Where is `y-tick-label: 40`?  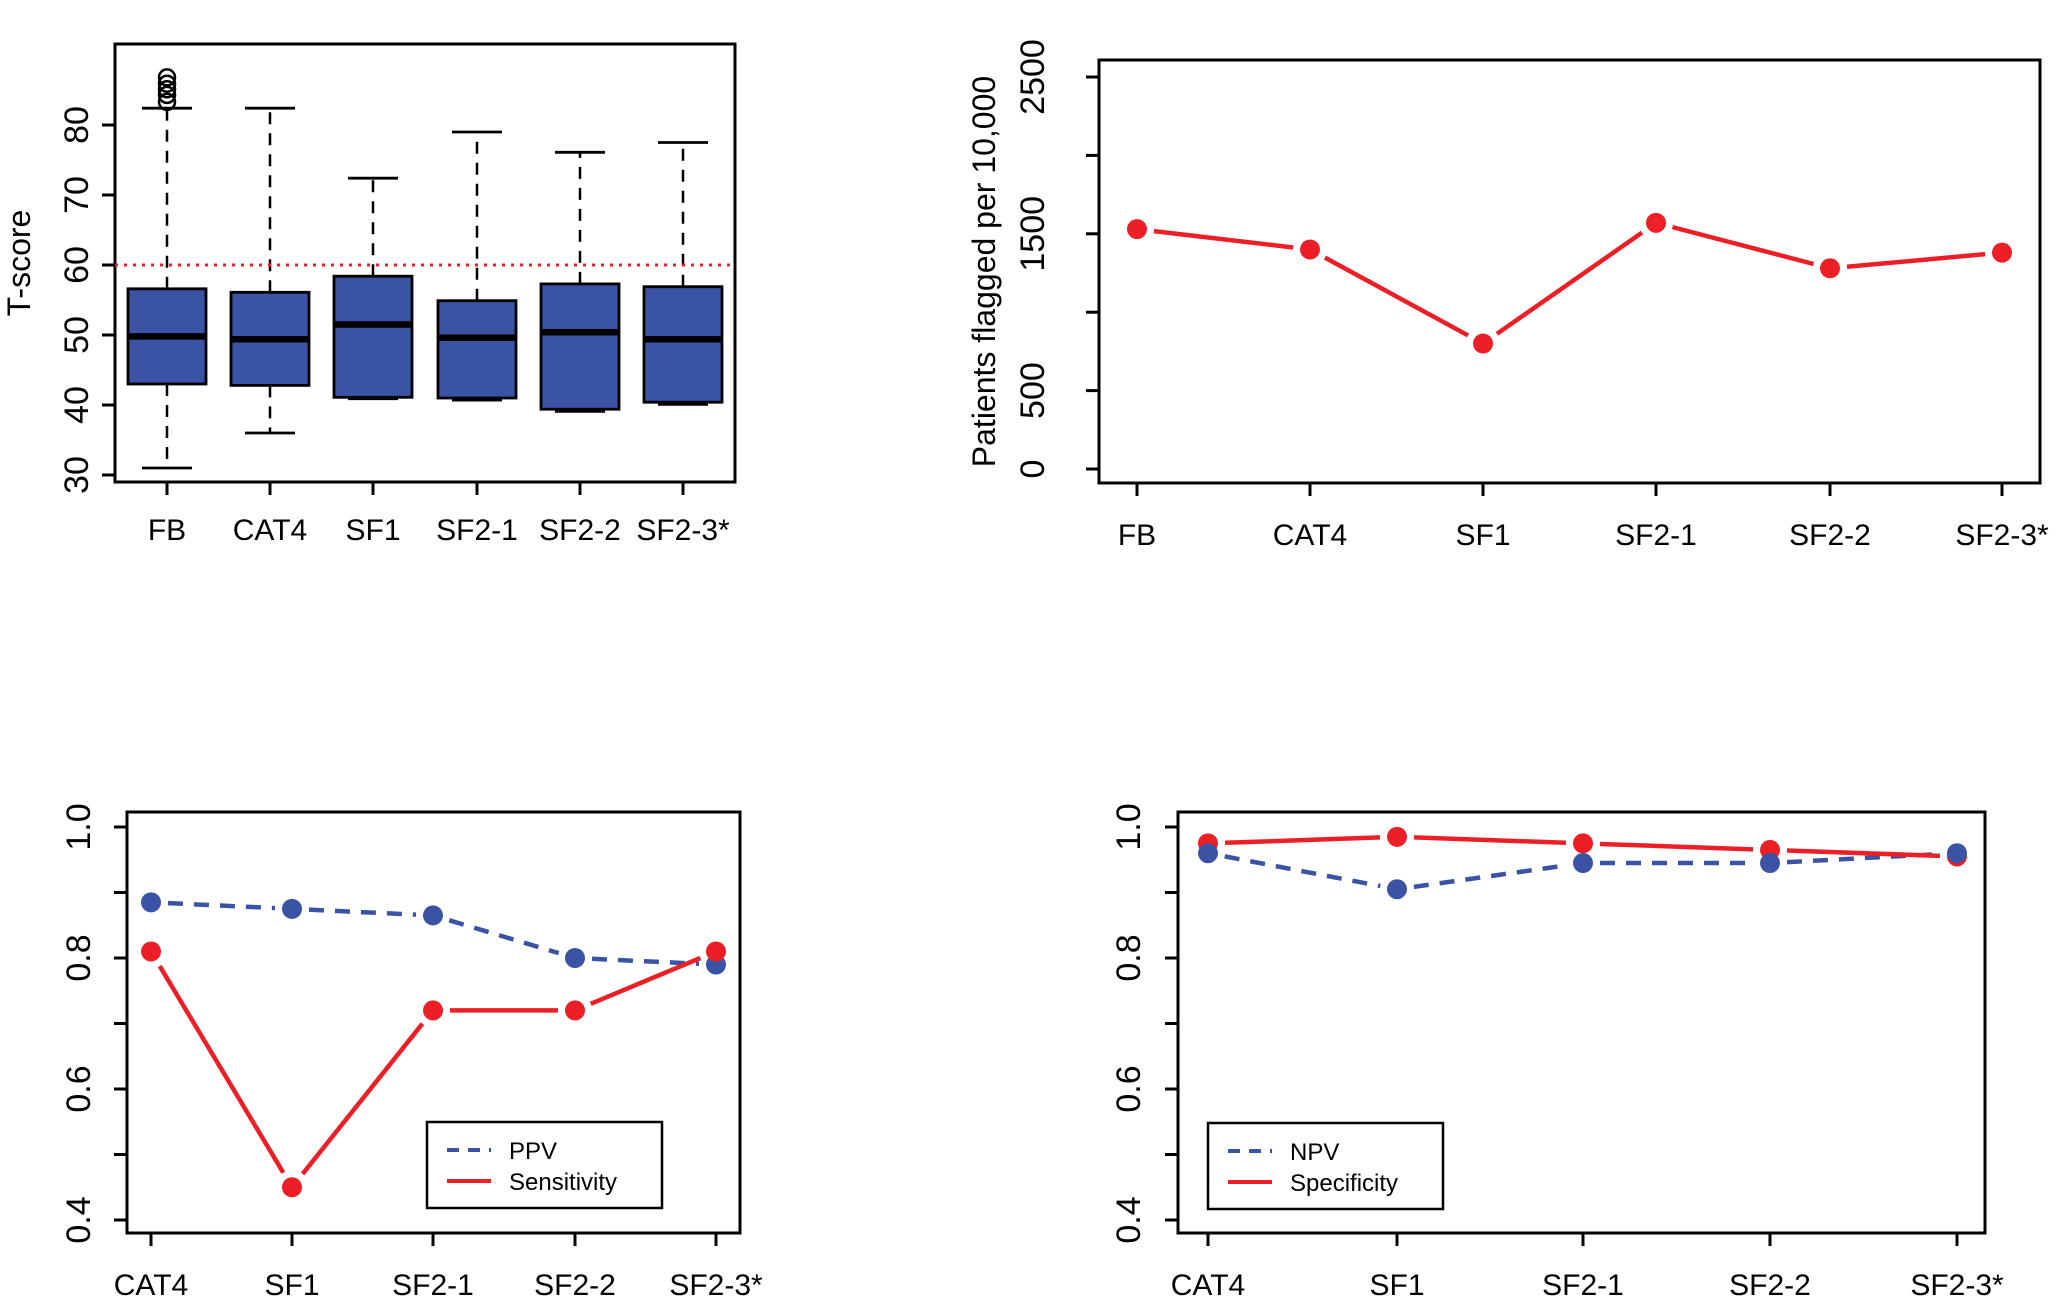
y-tick-label: 40 is located at coordinates (77, 405).